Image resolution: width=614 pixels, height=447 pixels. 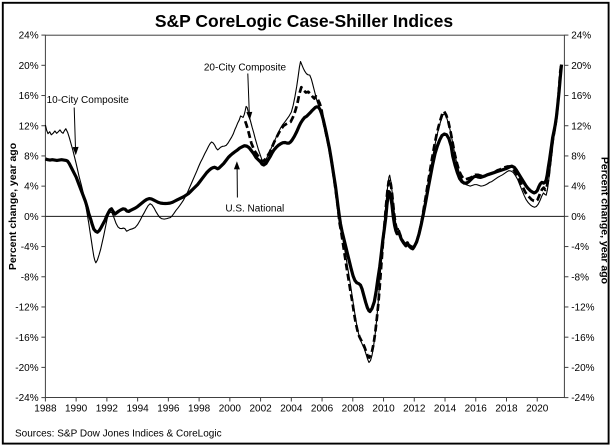 What do you see at coordinates (245, 67) in the screenshot?
I see `svg-text: 20-City Composite` at bounding box center [245, 67].